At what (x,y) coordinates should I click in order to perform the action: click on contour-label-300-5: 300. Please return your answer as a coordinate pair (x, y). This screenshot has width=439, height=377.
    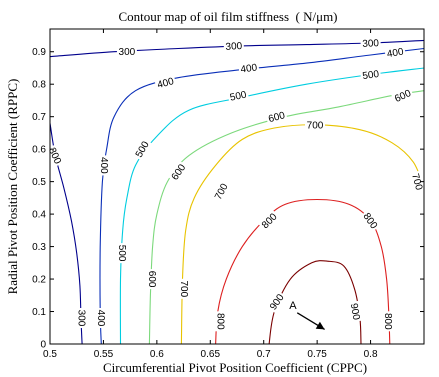
    Looking at the image, I should click on (82, 318).